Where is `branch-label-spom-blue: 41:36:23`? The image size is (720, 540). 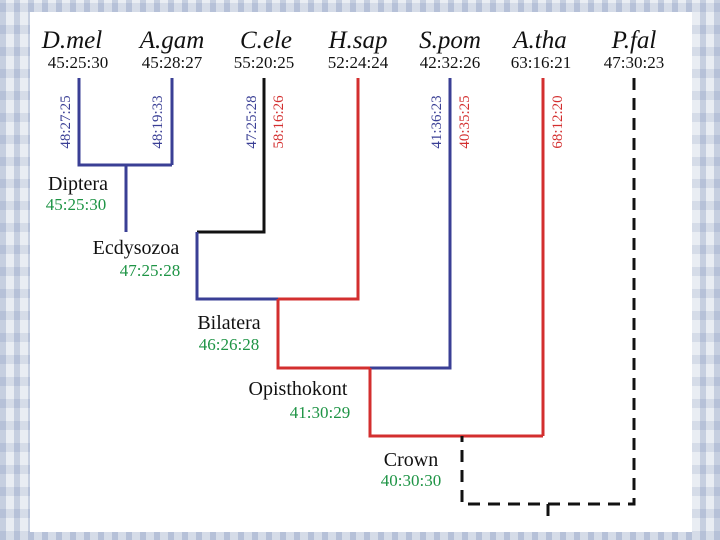
branch-label-spom-blue: 41:36:23 is located at coordinates (437, 121).